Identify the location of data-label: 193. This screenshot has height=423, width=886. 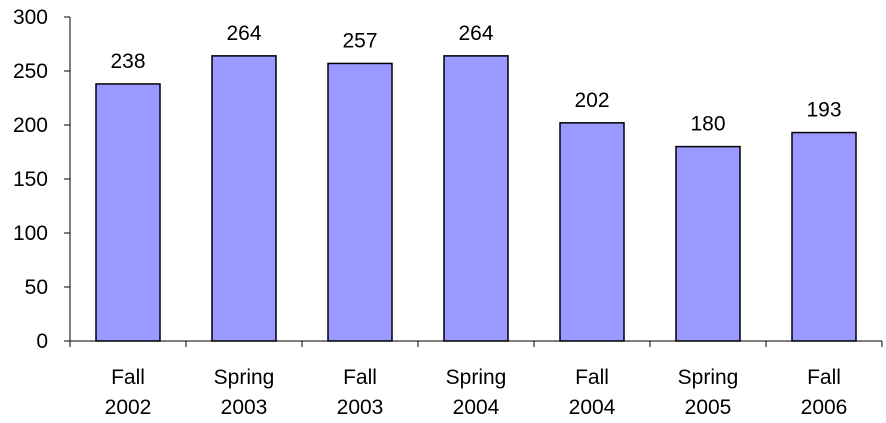
(823, 110).